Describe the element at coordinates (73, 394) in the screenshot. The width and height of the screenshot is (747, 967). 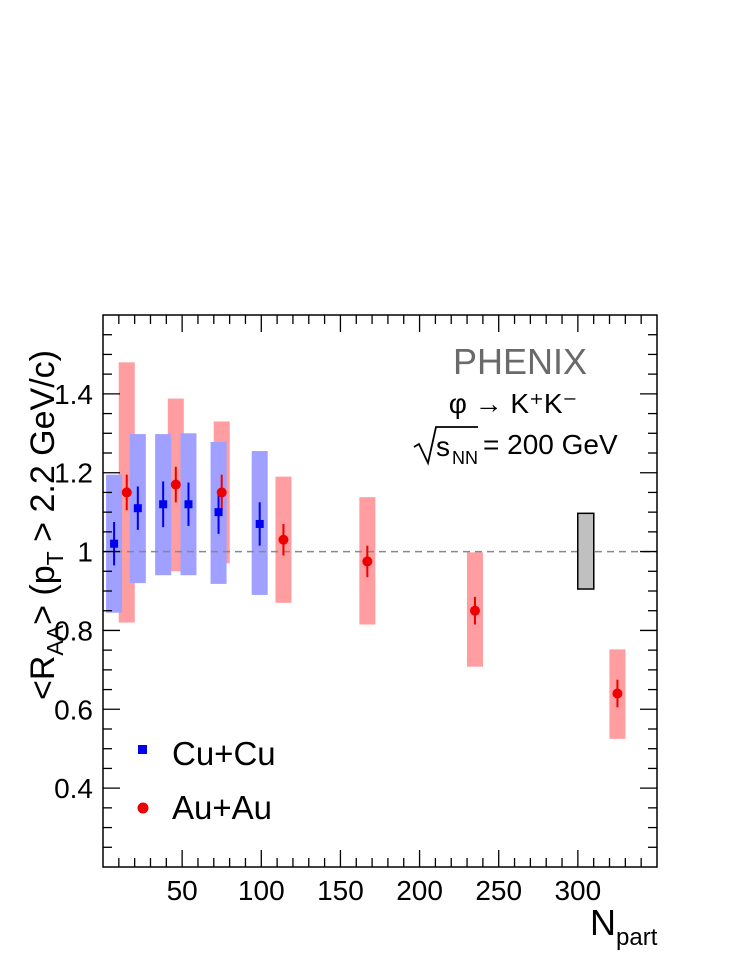
I see `y-tick-label: 1.4` at that location.